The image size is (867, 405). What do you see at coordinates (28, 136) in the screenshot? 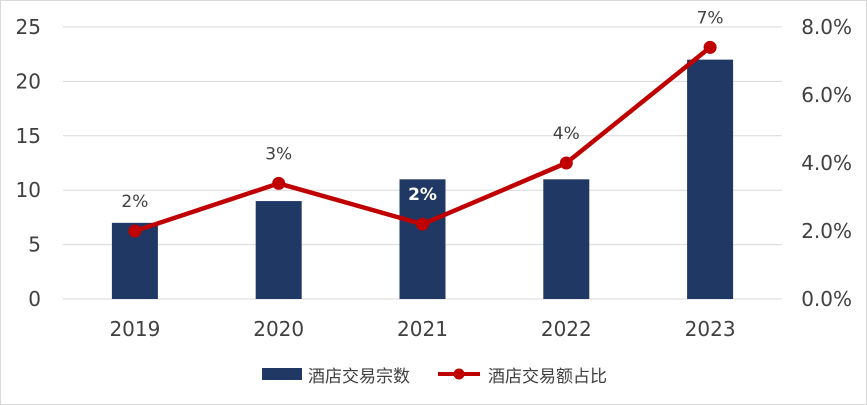
I see `y-left-tick-label: 15` at bounding box center [28, 136].